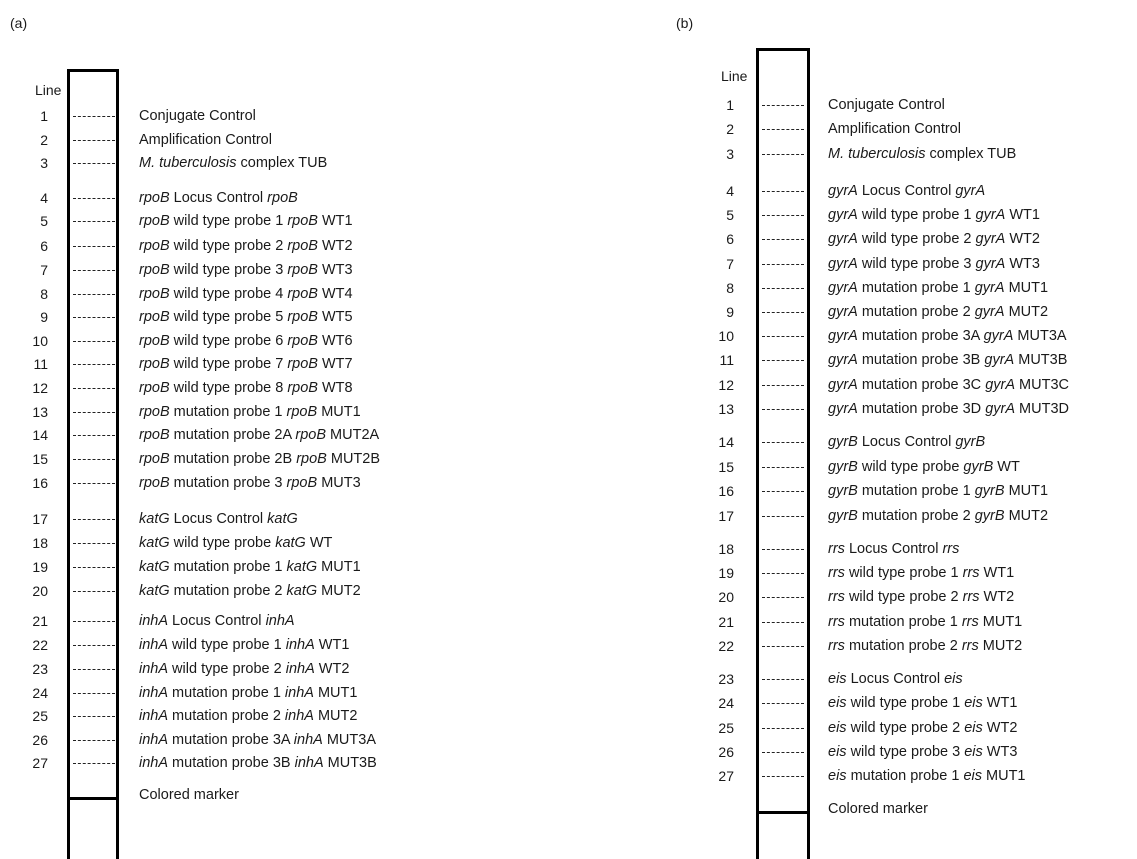  I want to click on probe-label-part: wild type probe 6, so click(228, 341).